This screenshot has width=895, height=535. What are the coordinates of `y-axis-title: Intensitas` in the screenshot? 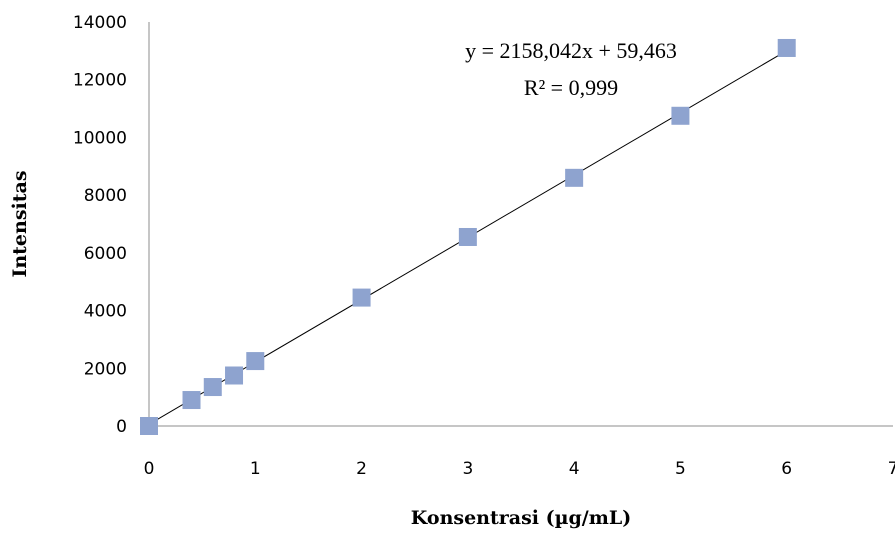 It's located at (20, 223).